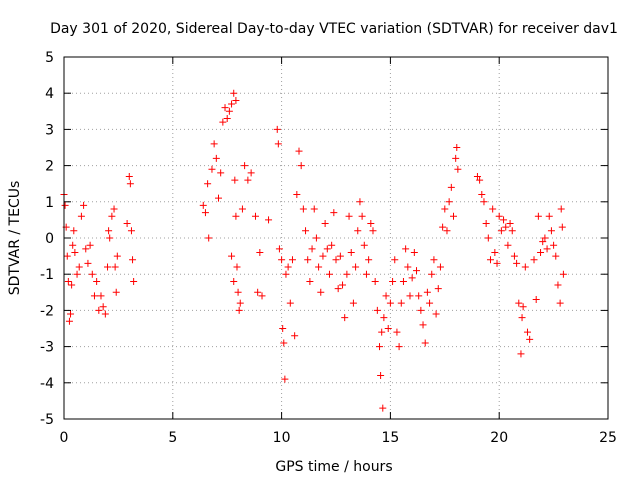 The image size is (640, 480). Describe the element at coordinates (390, 438) in the screenshot. I see `x-tick-label: 15` at that location.